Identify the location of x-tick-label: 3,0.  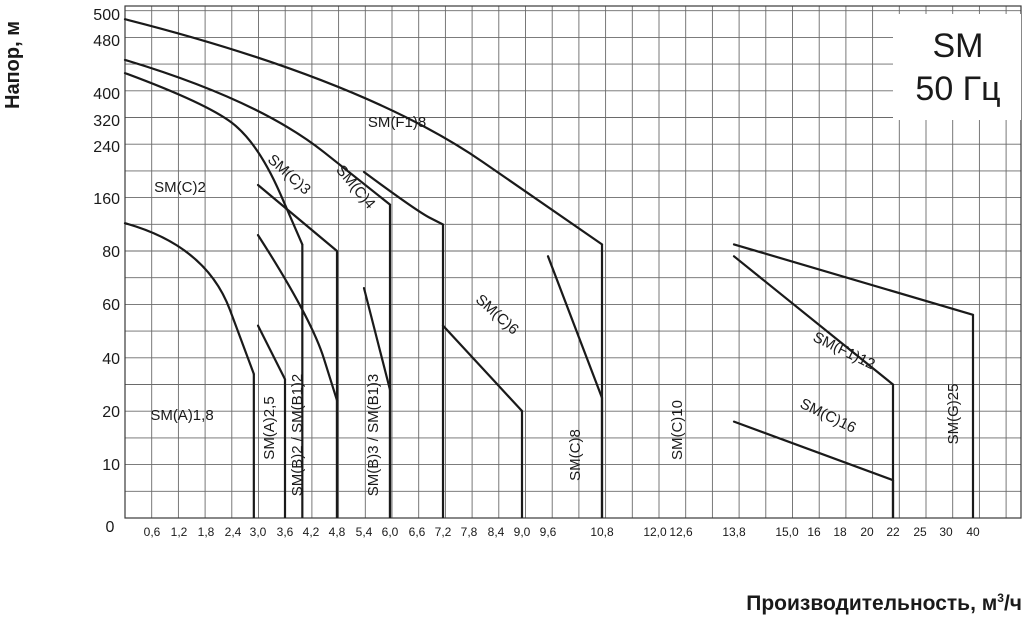
(258, 532).